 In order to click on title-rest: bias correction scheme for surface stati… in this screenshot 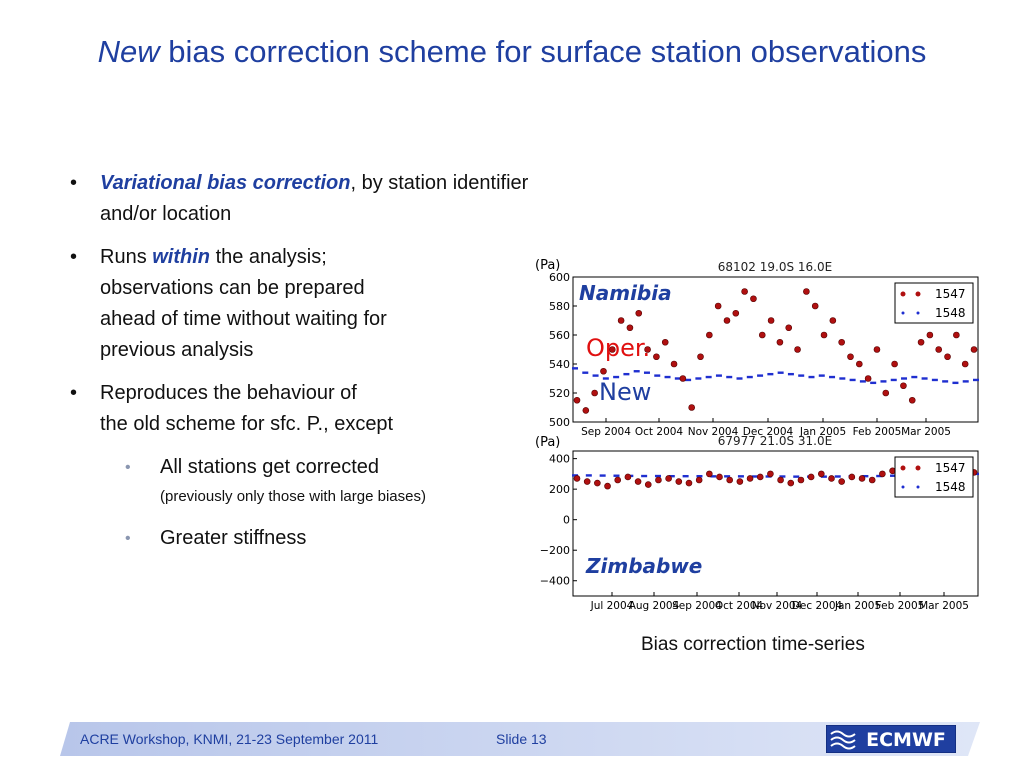, I will do `click(543, 51)`.